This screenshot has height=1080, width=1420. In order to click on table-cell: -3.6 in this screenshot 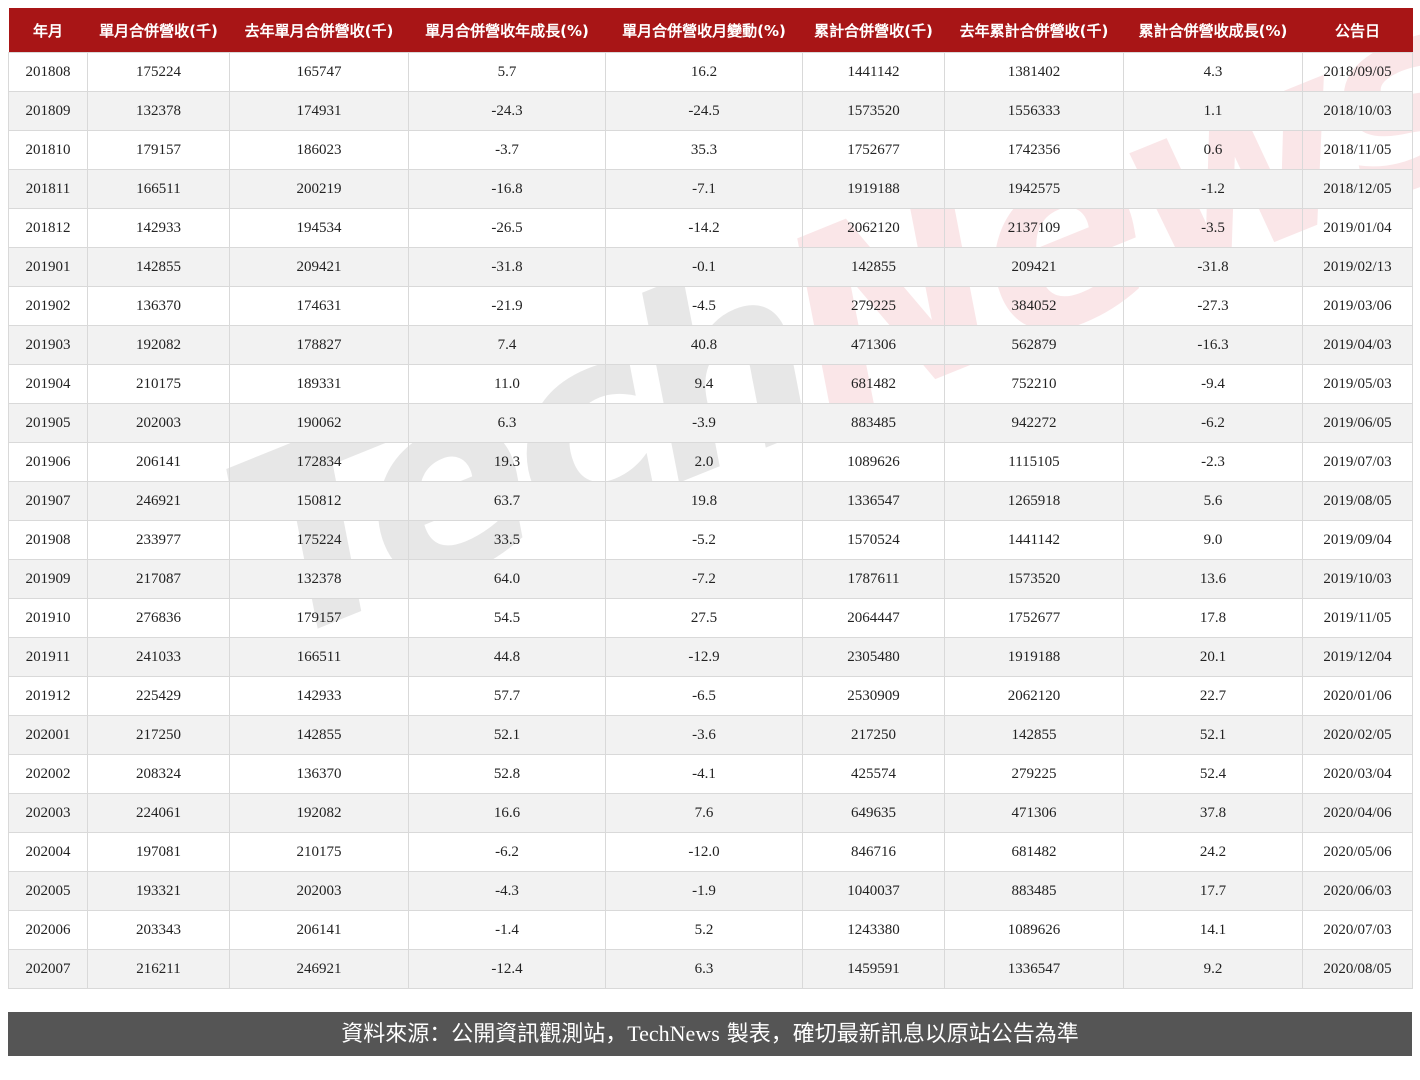, I will do `click(704, 735)`.